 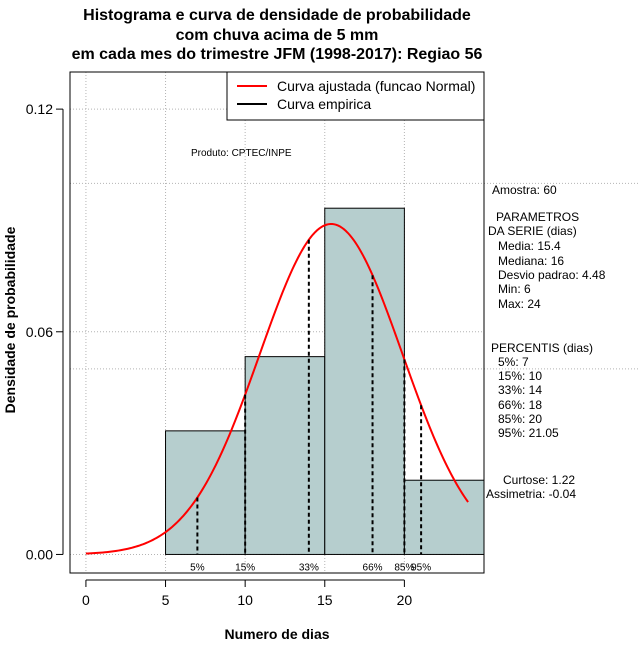 I want to click on percentile-label-3: 66%, so click(x=373, y=567).